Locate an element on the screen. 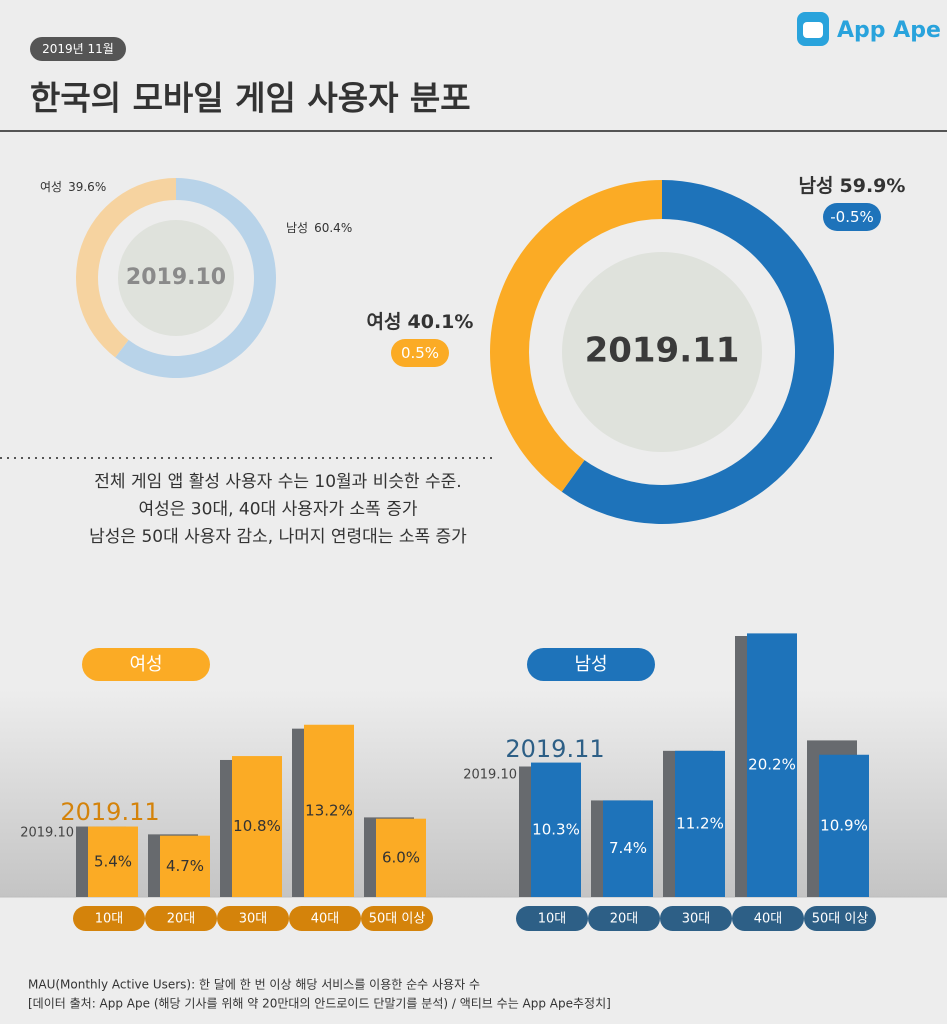 The image size is (947, 1024). segment-label: 남성 59.9% is located at coordinates (852, 186).